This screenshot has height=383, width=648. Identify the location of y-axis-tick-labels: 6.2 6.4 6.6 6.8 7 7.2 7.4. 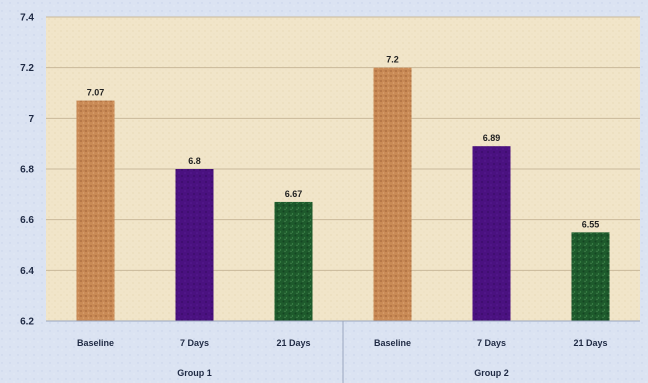
(27, 170).